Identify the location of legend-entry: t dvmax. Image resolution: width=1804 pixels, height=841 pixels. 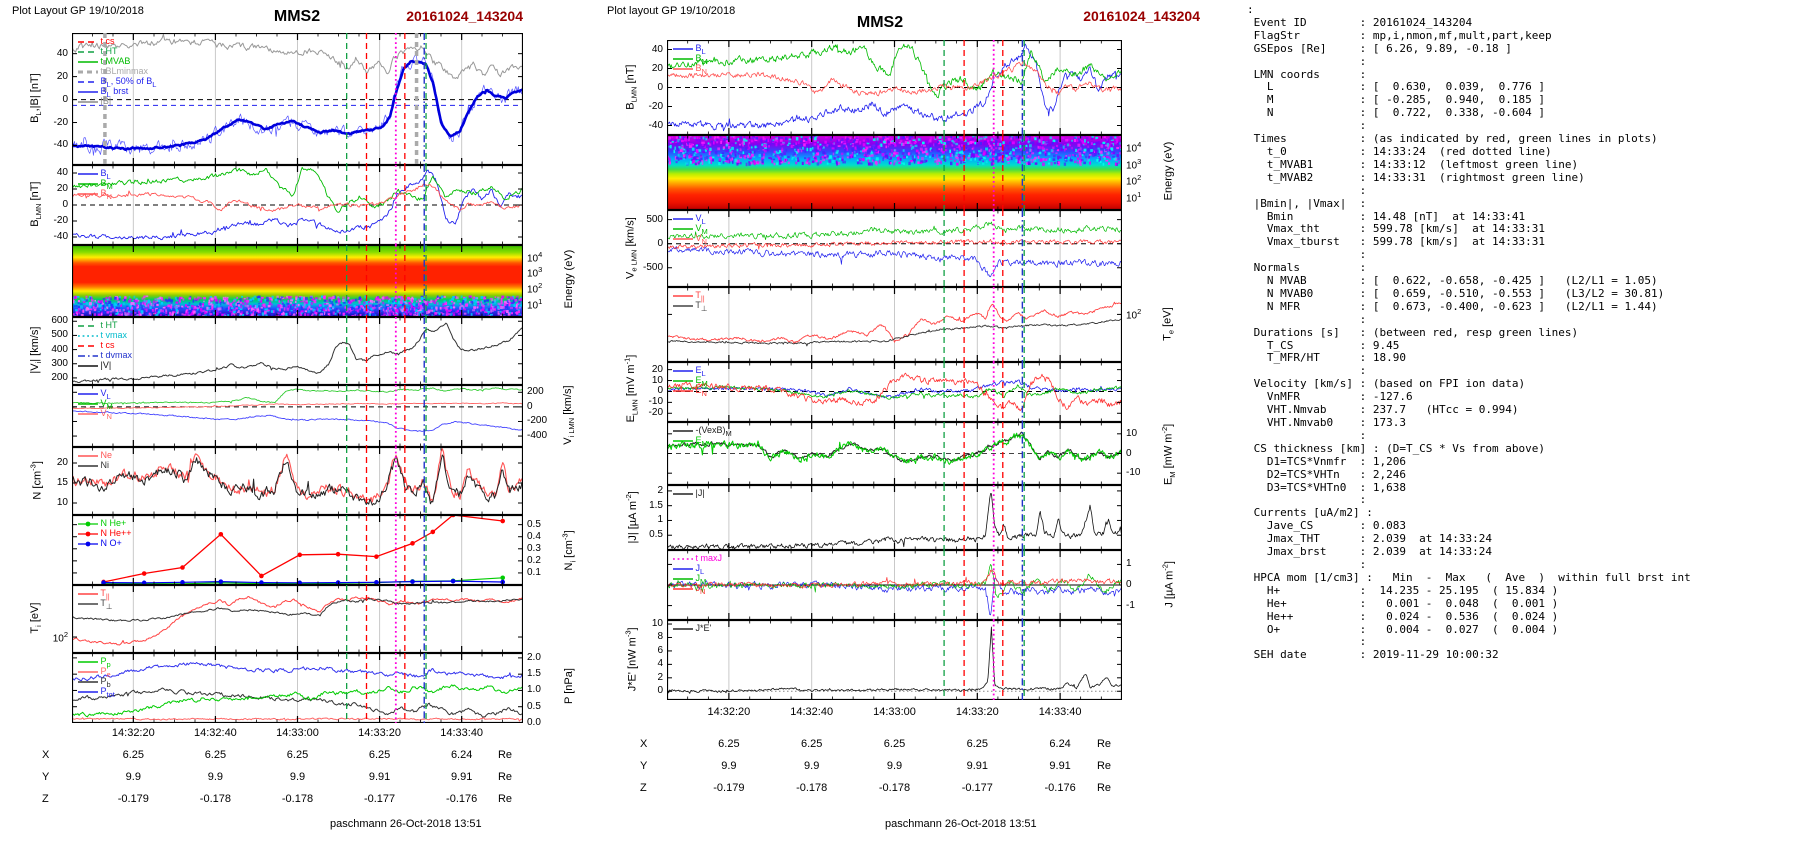
(105, 355).